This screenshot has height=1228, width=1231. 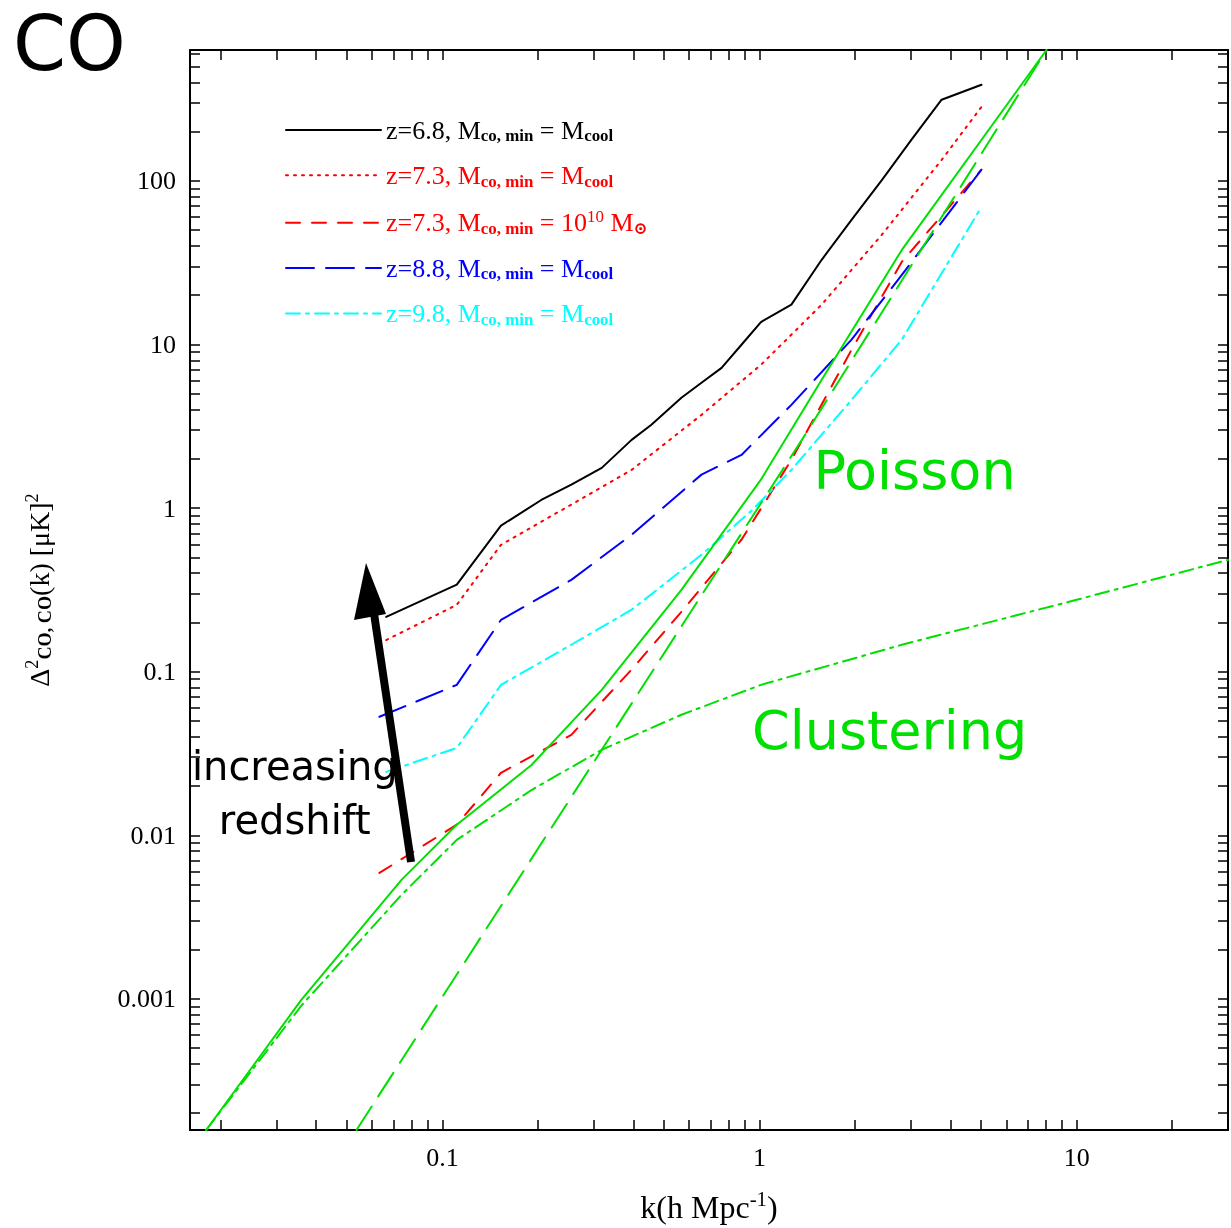 I want to click on y-tick-label: 1, so click(x=169, y=508).